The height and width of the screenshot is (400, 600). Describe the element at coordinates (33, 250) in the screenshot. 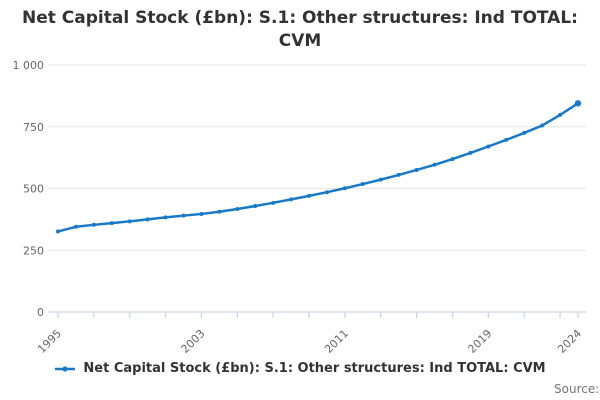

I see `y-tick-label: 250` at that location.